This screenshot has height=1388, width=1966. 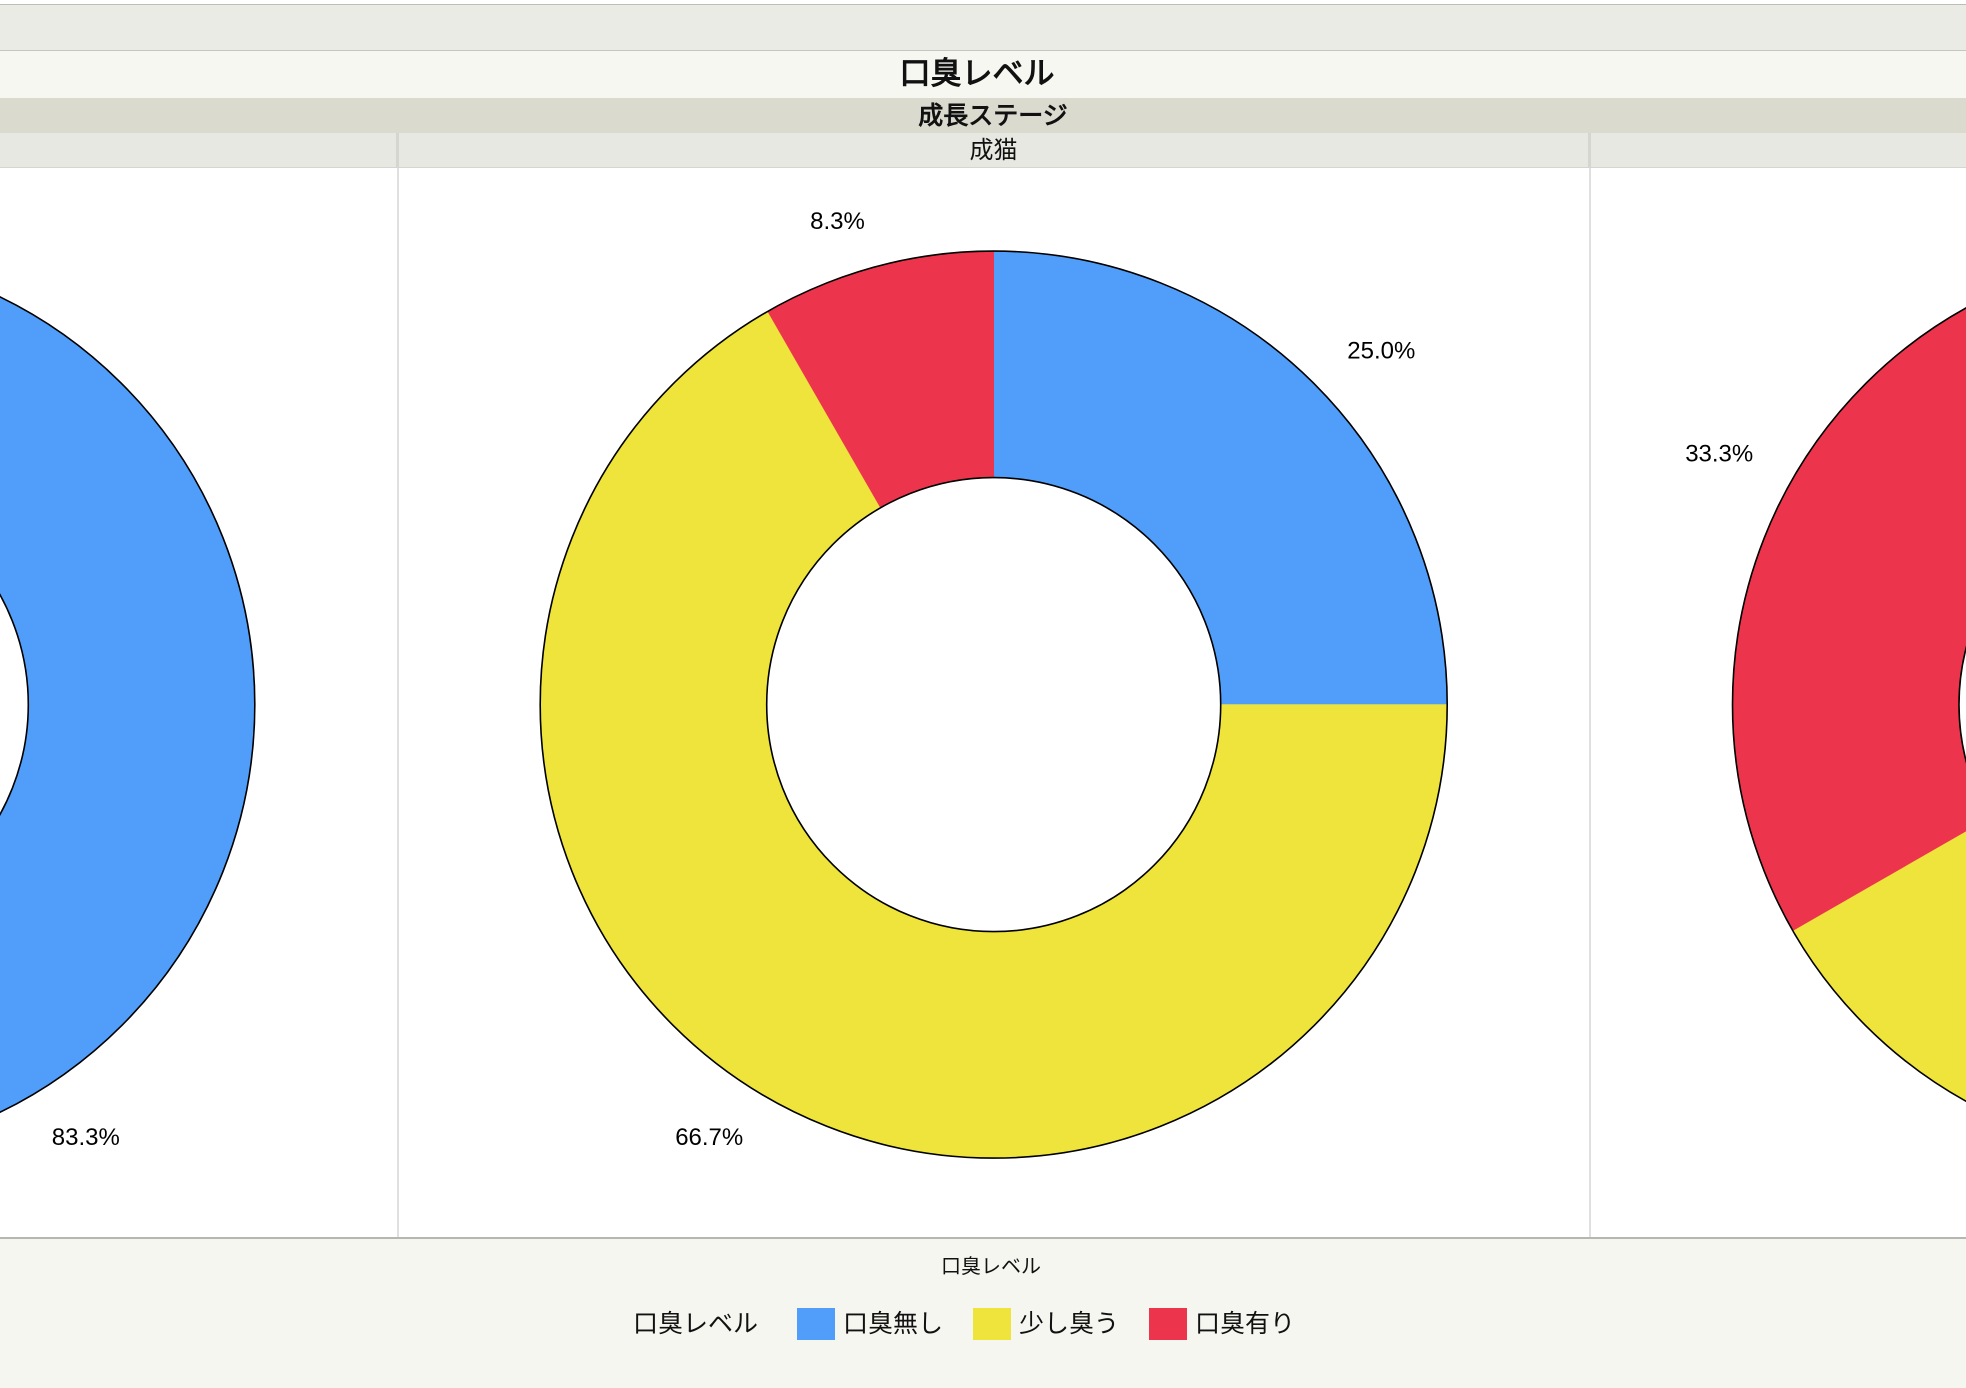 I want to click on panel-header-left, so click(x=198, y=150).